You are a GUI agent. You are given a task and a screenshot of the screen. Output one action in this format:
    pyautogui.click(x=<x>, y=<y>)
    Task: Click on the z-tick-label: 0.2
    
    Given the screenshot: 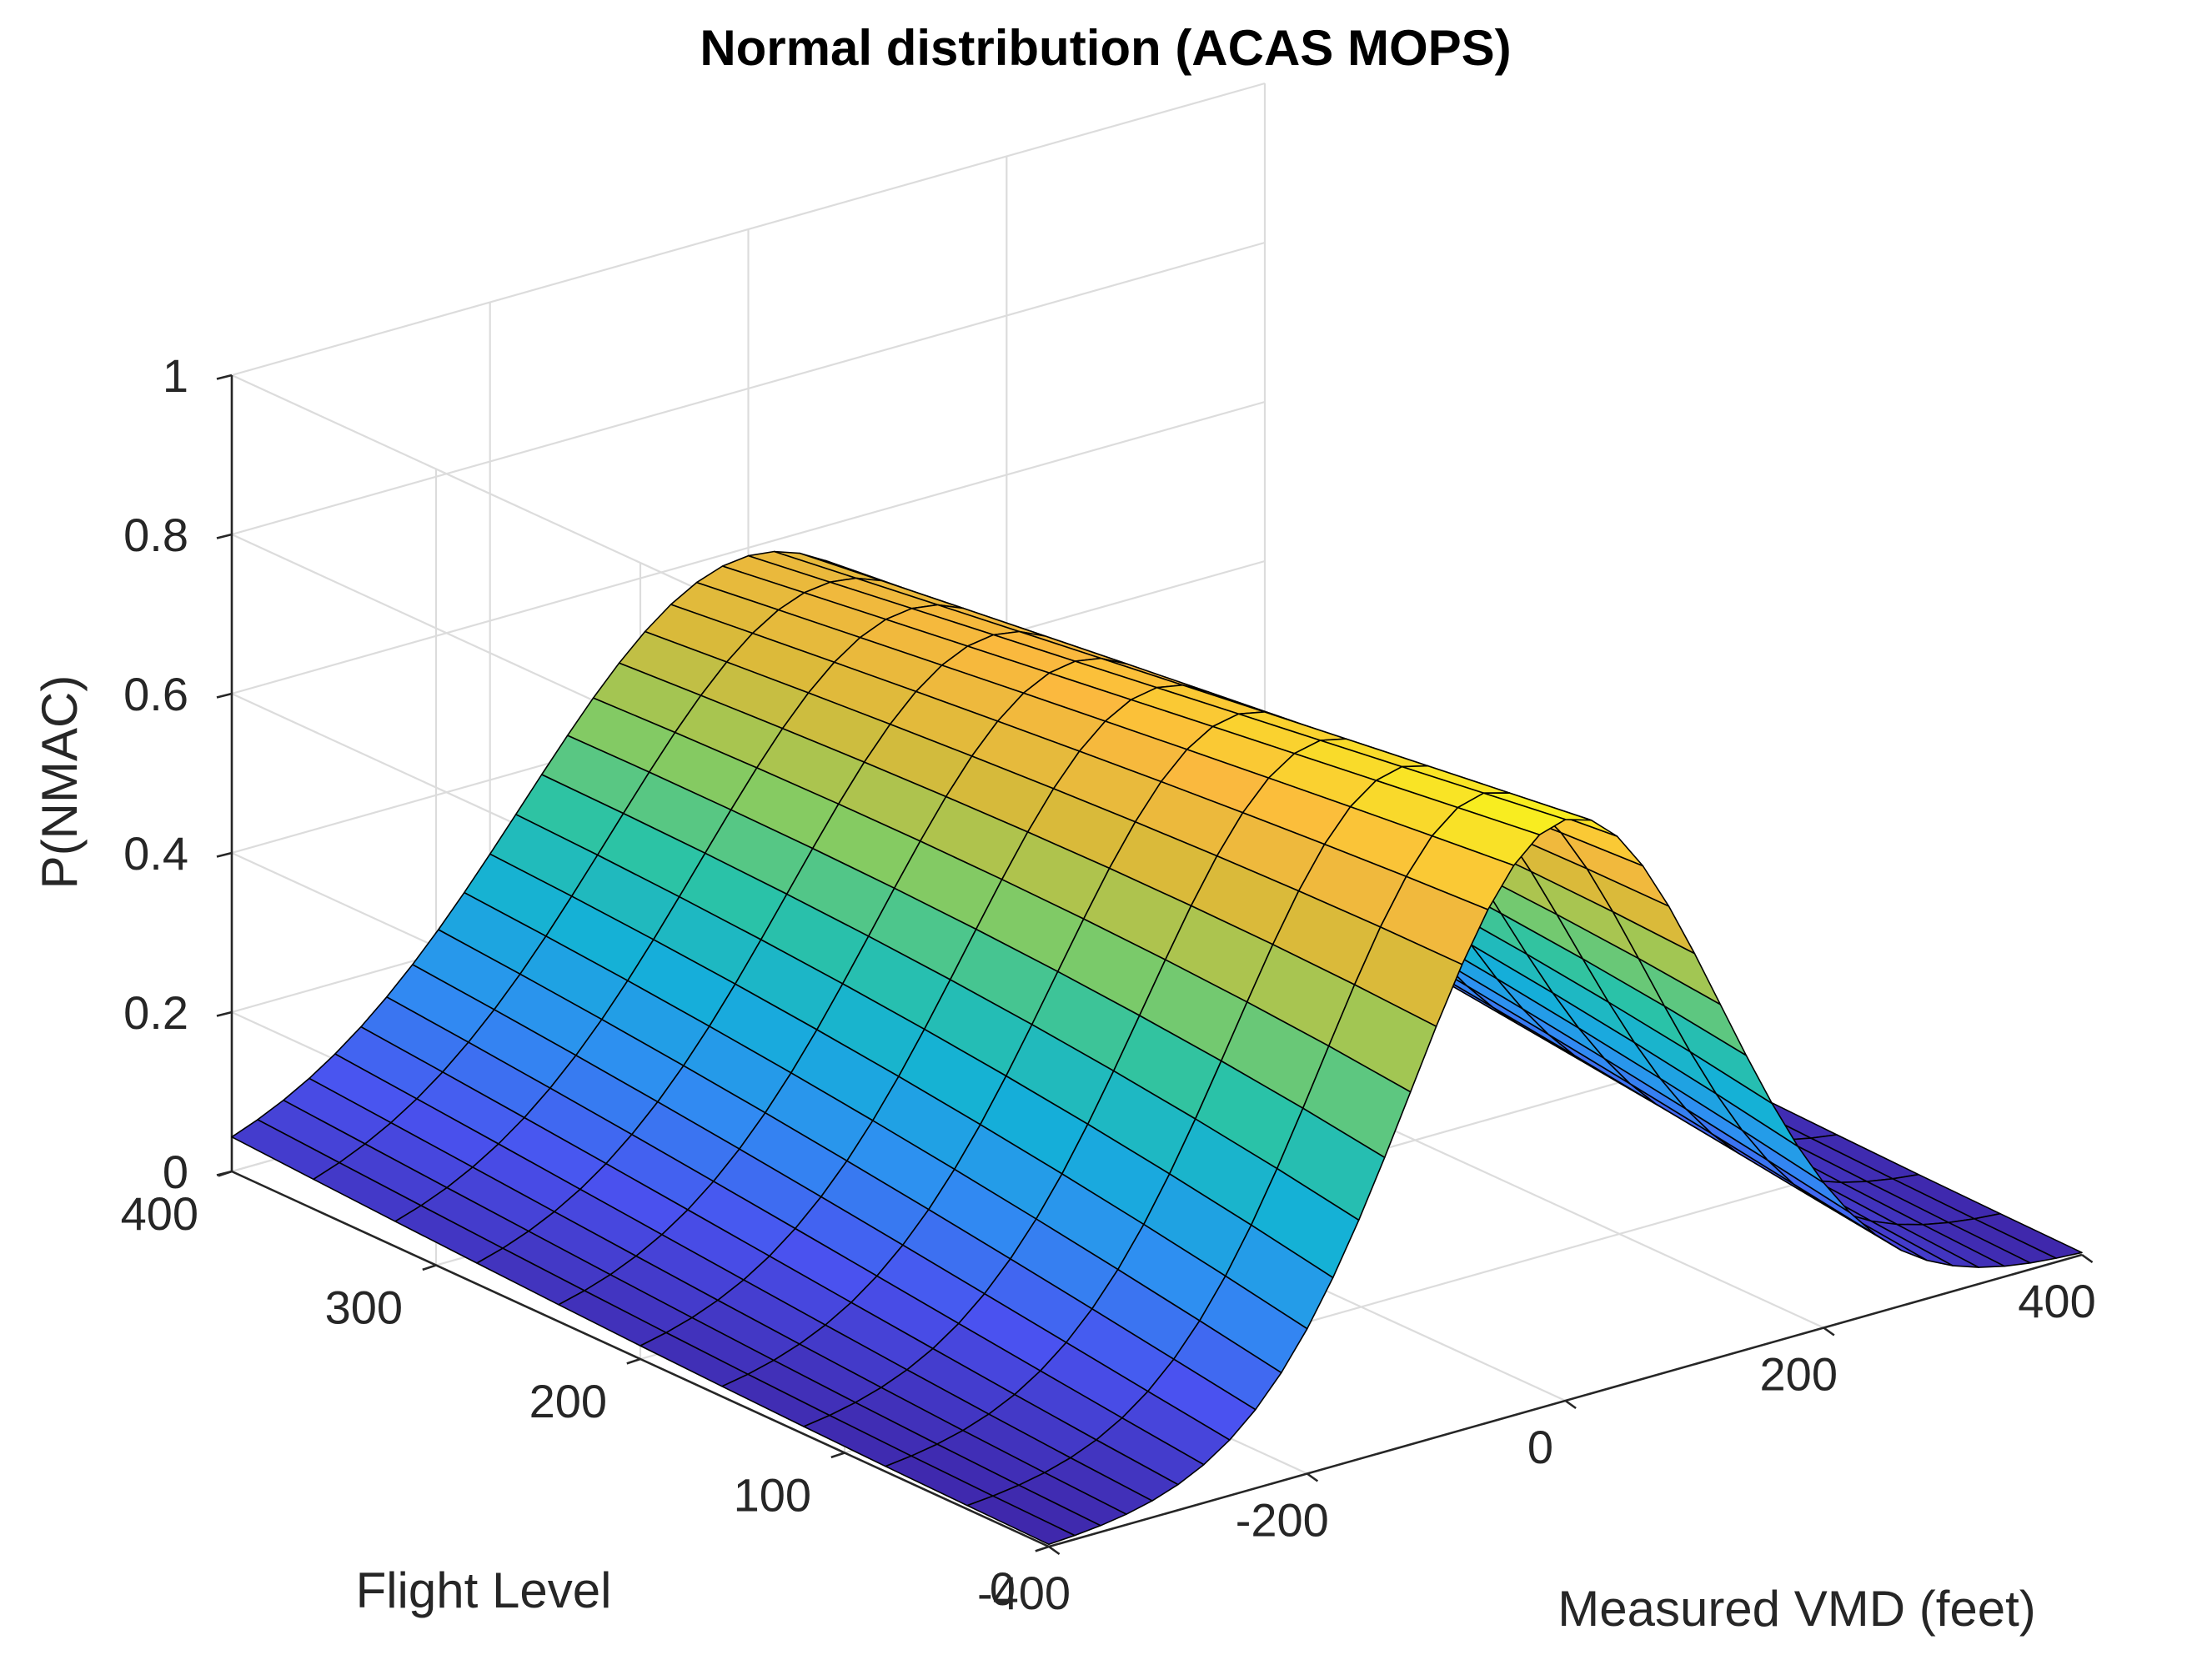 What is the action you would take?
    pyautogui.click(x=155, y=1012)
    